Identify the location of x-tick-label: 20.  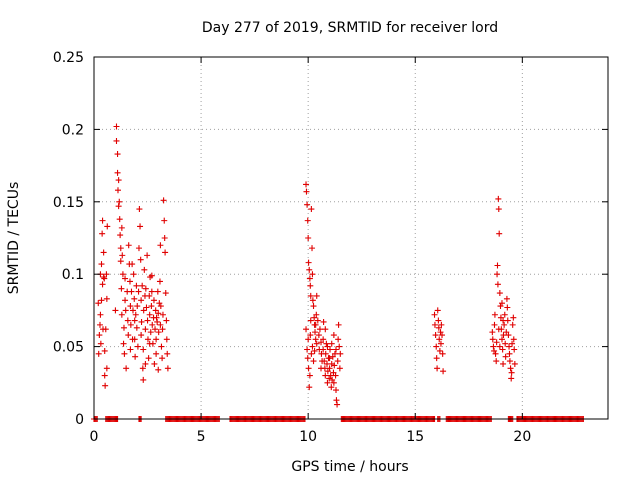
(522, 437).